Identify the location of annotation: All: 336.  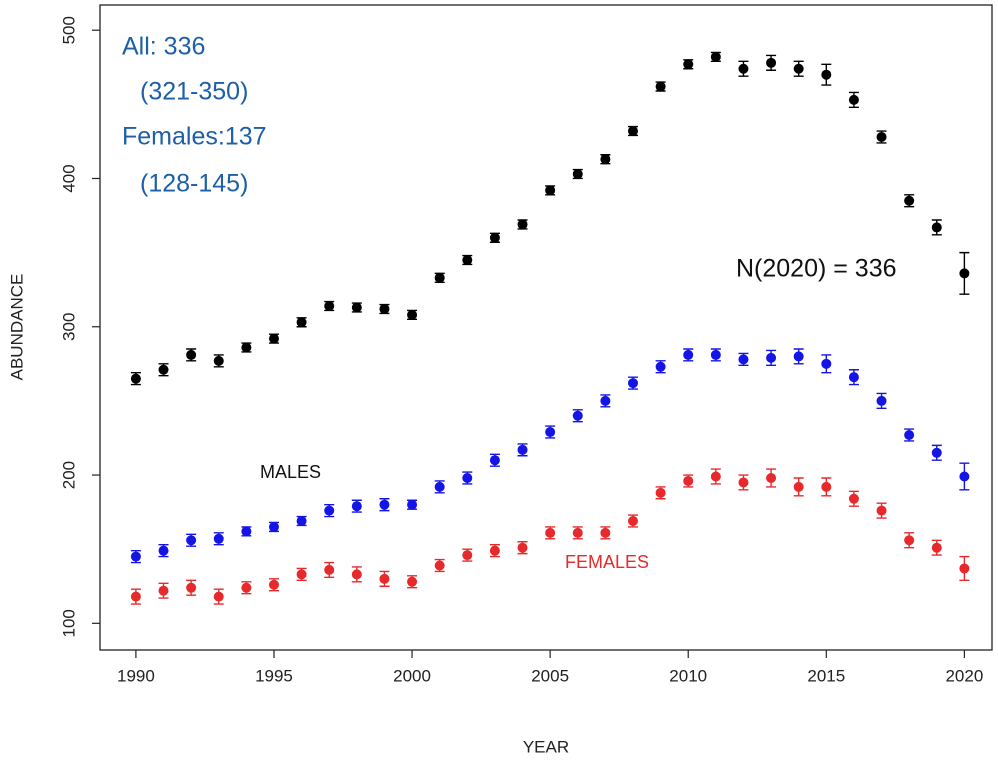
(163, 47).